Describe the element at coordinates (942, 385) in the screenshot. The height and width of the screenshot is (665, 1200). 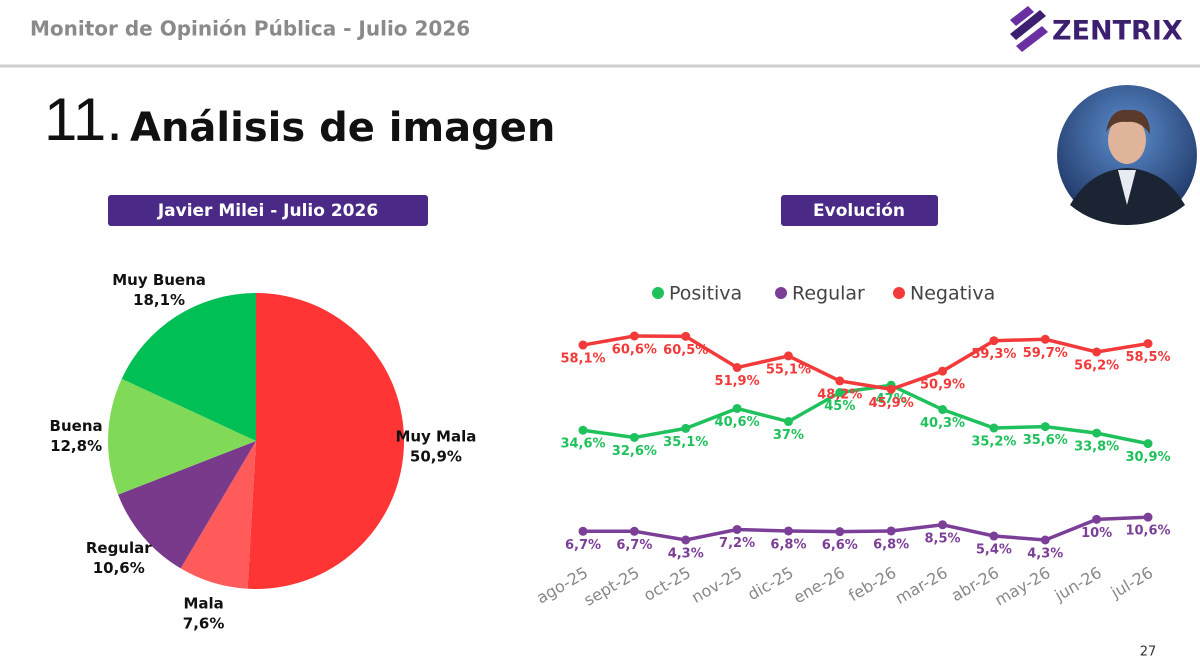
I see `data-label: 50,9%` at that location.